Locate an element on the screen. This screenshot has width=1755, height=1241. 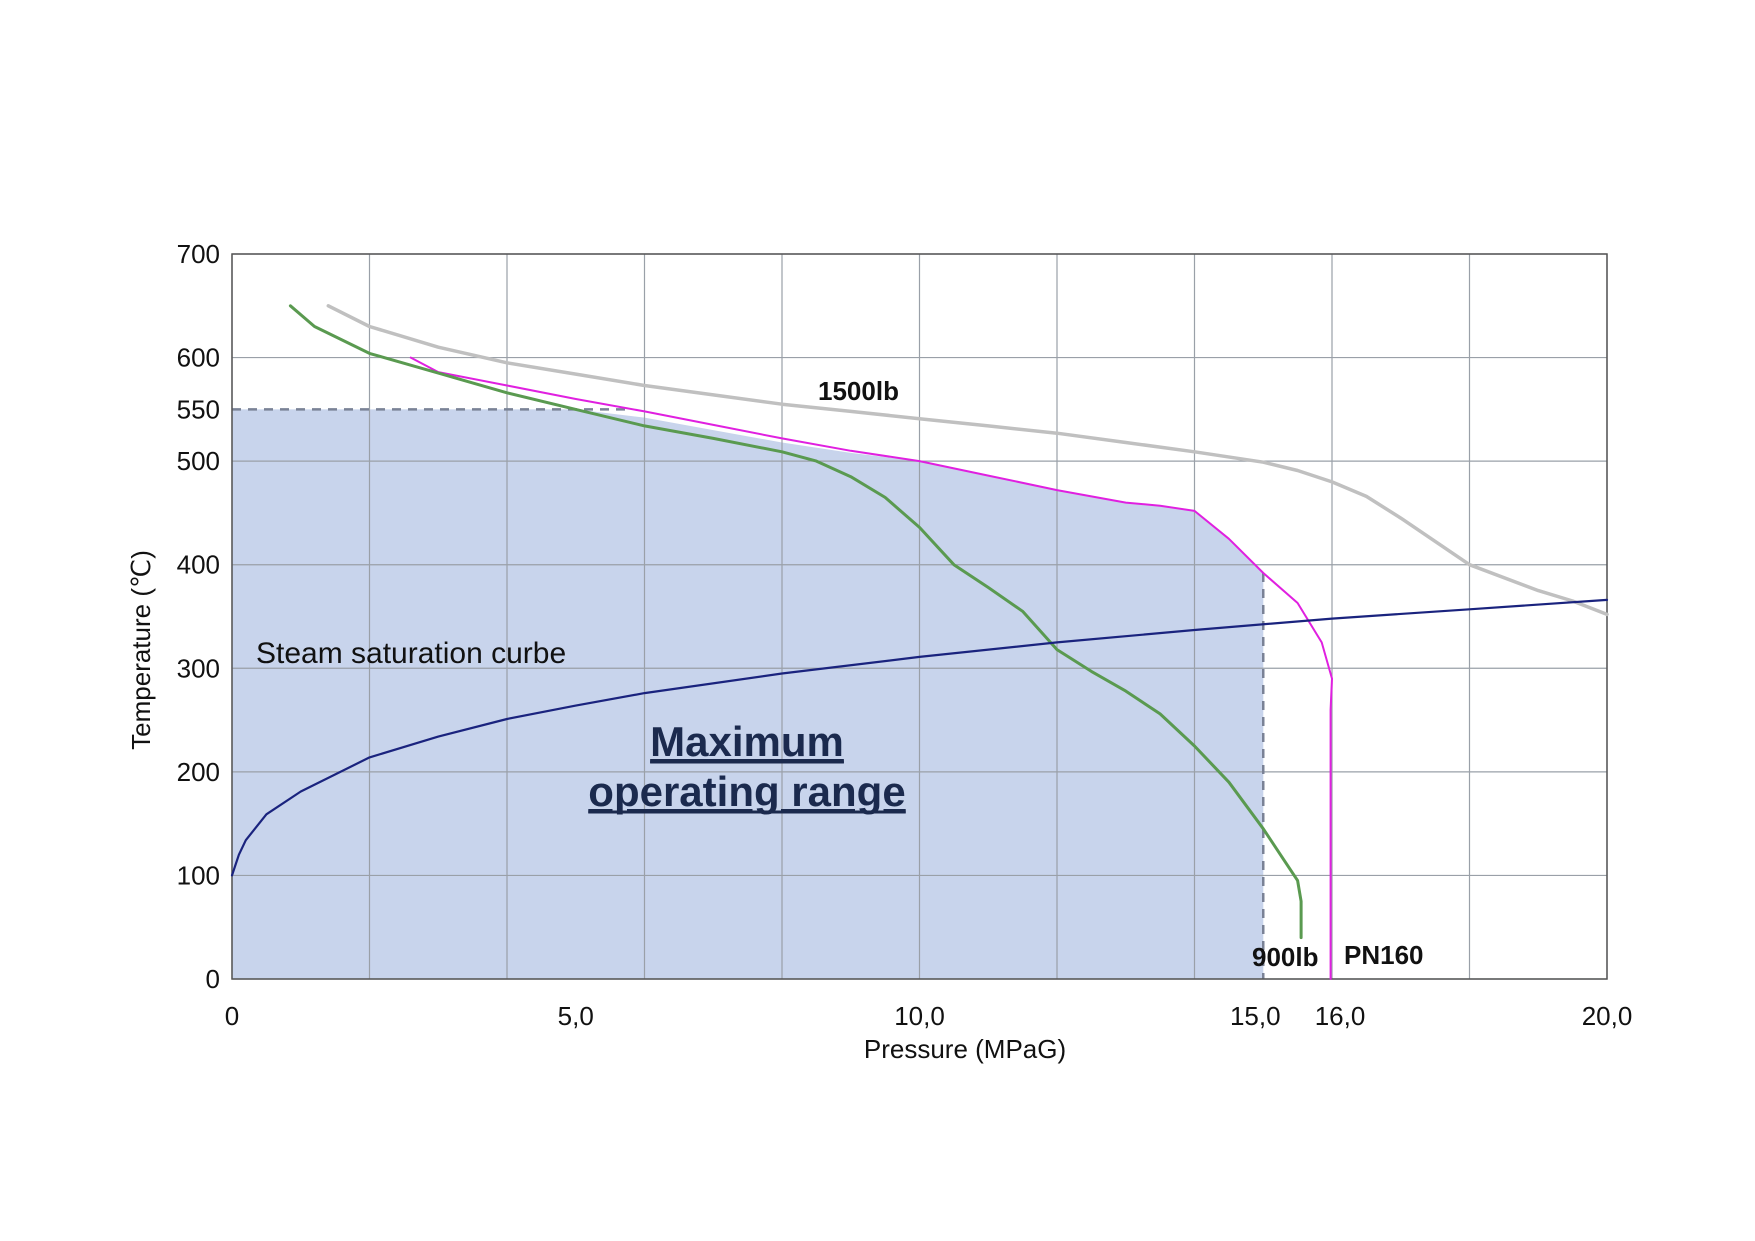
steam-saturation-label: Steam saturation curbe is located at coordinates (411, 653).